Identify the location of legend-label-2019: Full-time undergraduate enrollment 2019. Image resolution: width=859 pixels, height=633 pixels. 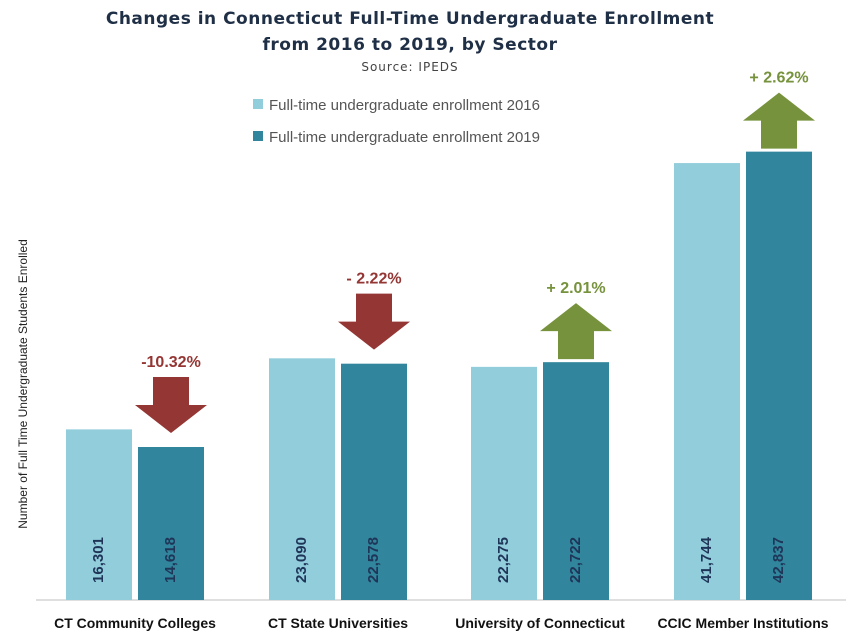
(404, 137).